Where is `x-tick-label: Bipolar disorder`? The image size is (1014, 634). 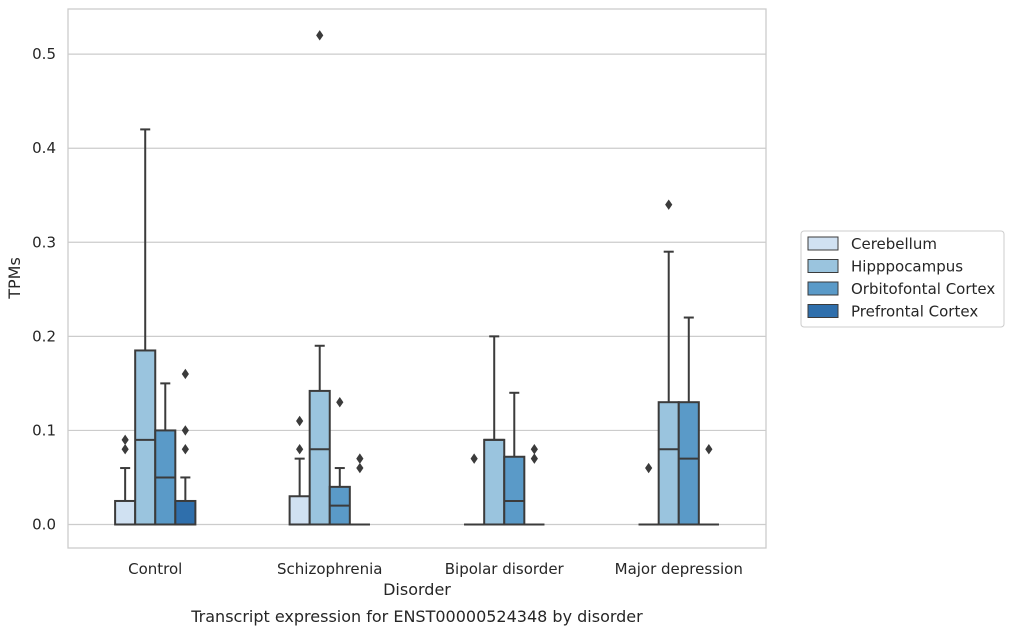
x-tick-label: Bipolar disorder is located at coordinates (505, 569).